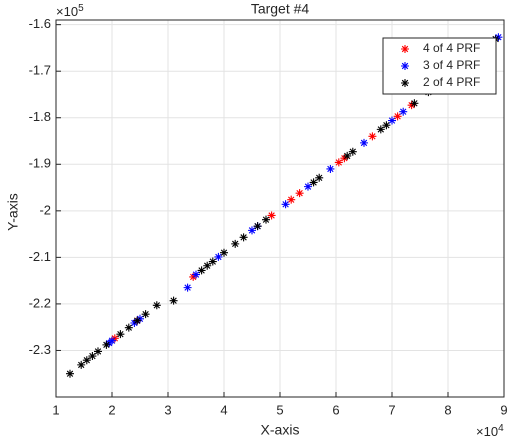  I want to click on y-tick-label: -1.6, so click(40, 23).